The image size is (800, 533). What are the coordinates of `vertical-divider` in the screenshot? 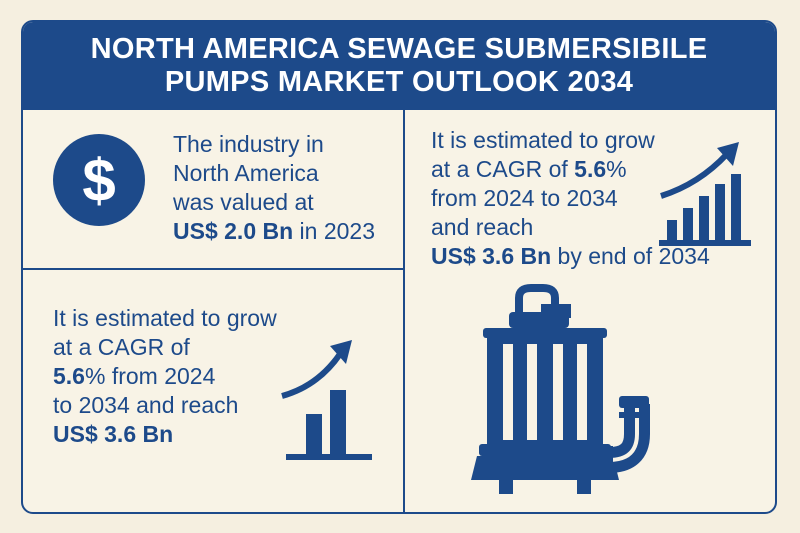 It's located at (404, 311).